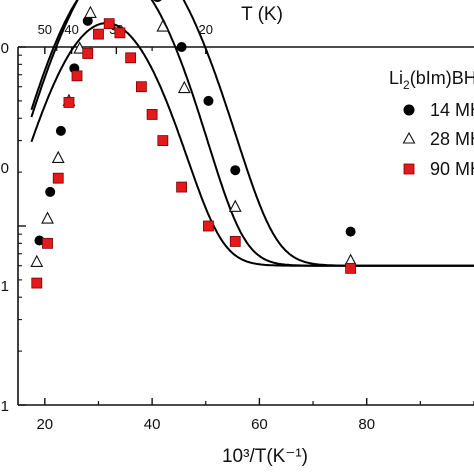 This screenshot has width=474, height=474. What do you see at coordinates (262, 14) in the screenshot?
I see `top-axis-title: T (K)` at bounding box center [262, 14].